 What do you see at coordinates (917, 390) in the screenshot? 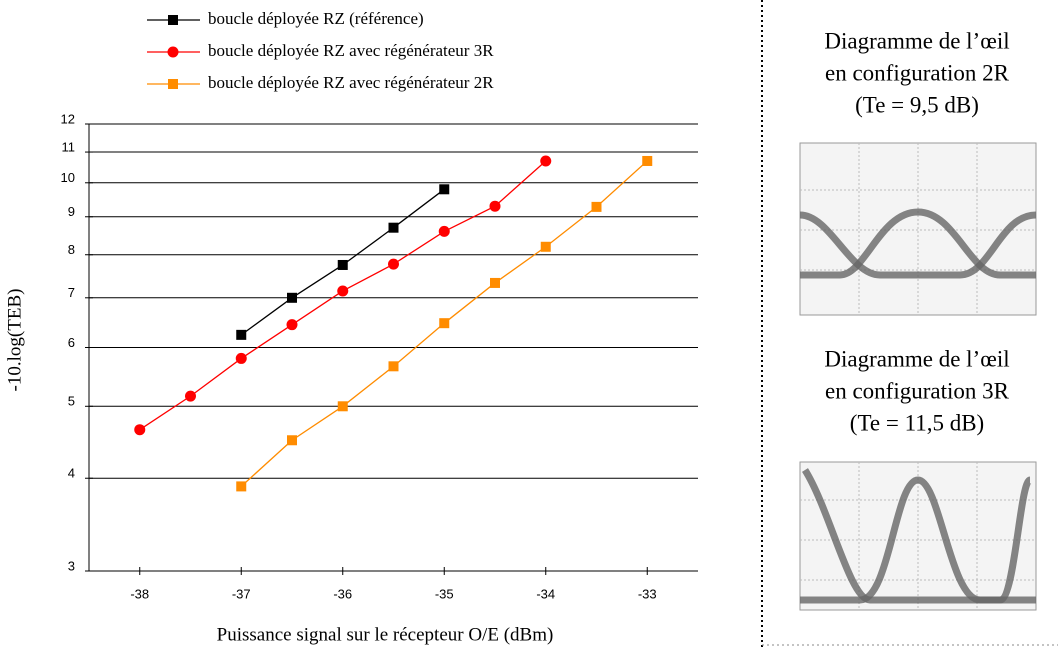
I see `eye-diagram-title: en configuration 3R` at bounding box center [917, 390].